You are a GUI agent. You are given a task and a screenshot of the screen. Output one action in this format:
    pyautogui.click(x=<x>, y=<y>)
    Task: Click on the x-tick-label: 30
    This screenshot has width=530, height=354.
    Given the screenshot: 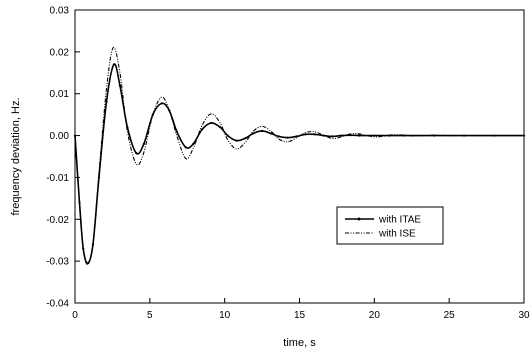 What is the action you would take?
    pyautogui.click(x=524, y=315)
    